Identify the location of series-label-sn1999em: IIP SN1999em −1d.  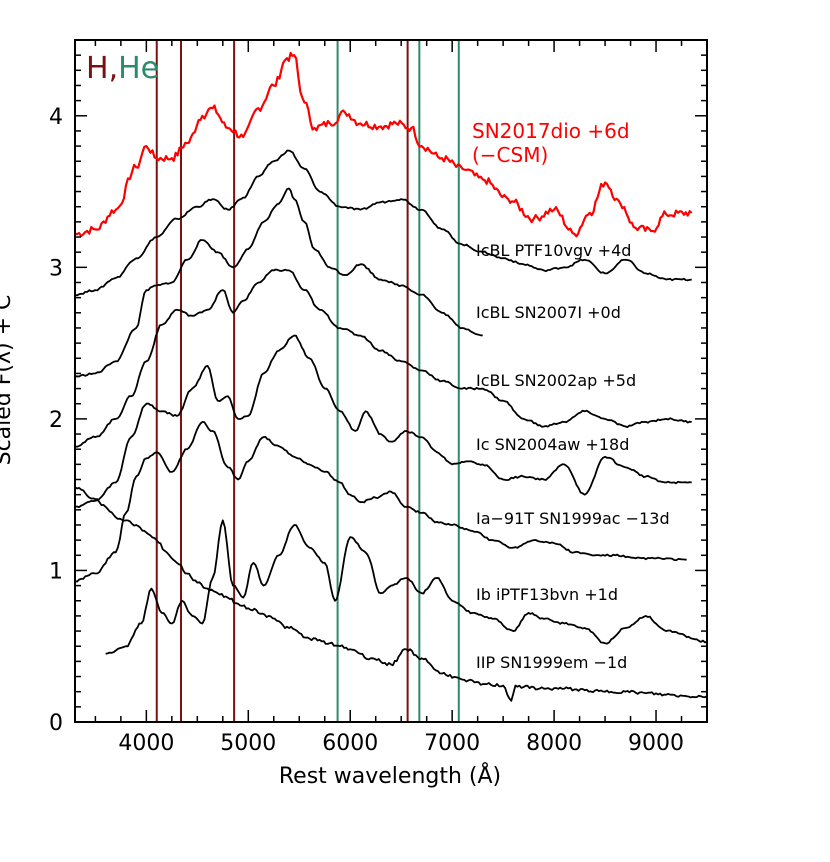
(551, 662).